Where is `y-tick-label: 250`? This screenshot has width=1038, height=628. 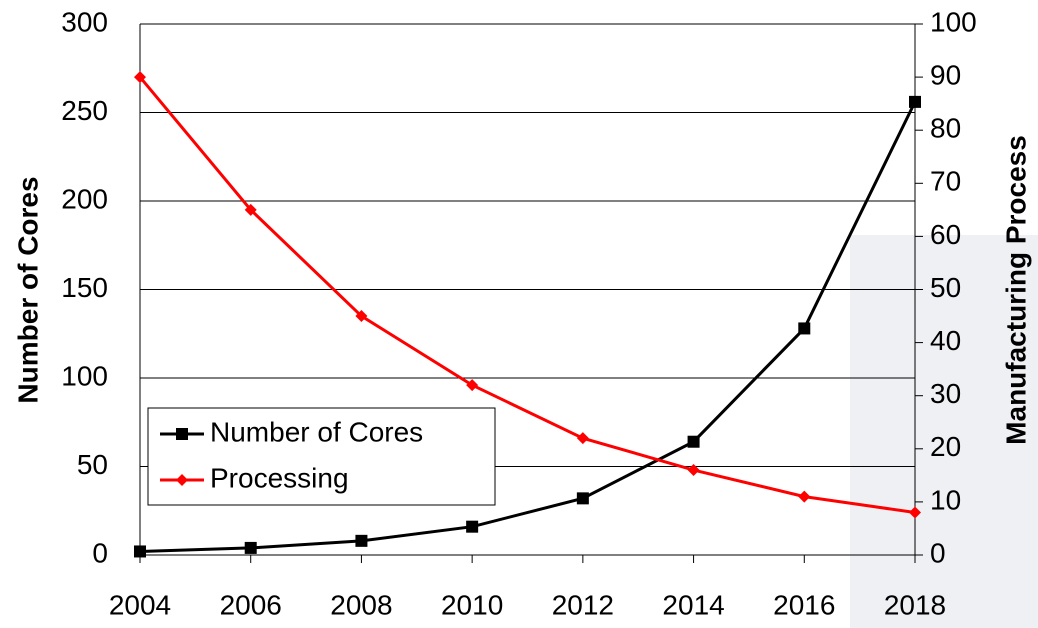 y-tick-label: 250 is located at coordinates (84, 110).